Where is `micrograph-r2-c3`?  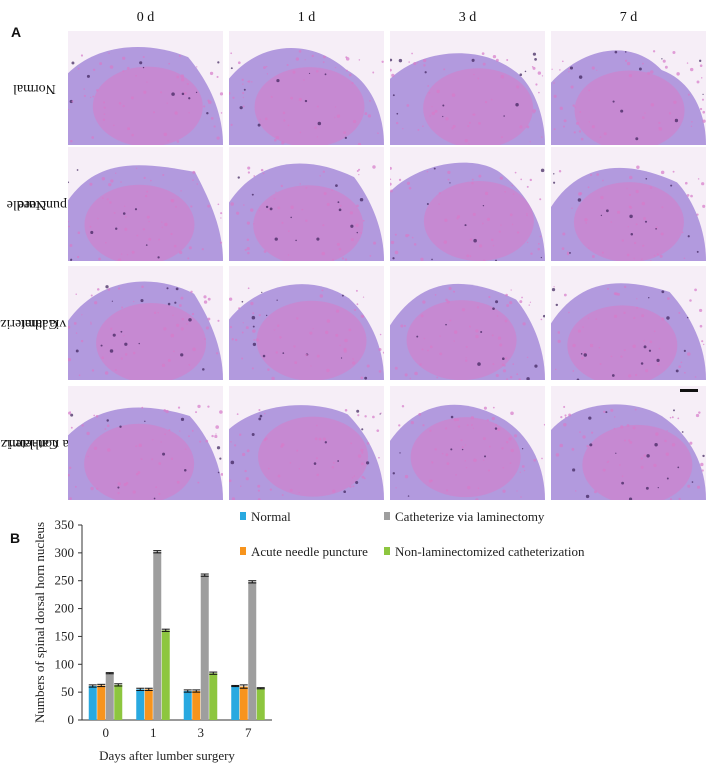 micrograph-r2-c3 is located at coordinates (467, 204).